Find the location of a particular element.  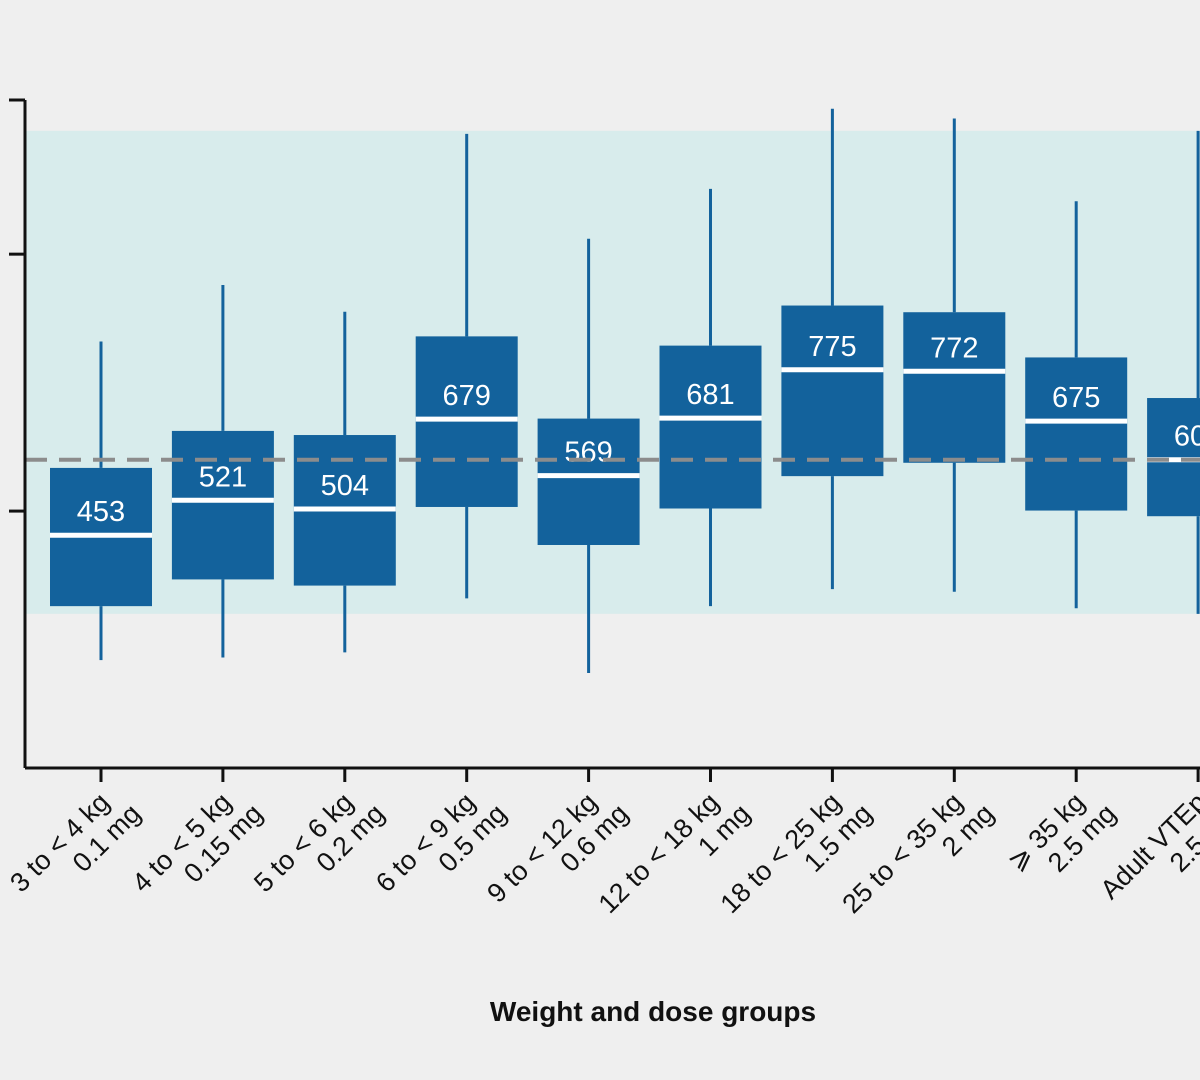

box-group-9: 675 is located at coordinates (1076, 405).